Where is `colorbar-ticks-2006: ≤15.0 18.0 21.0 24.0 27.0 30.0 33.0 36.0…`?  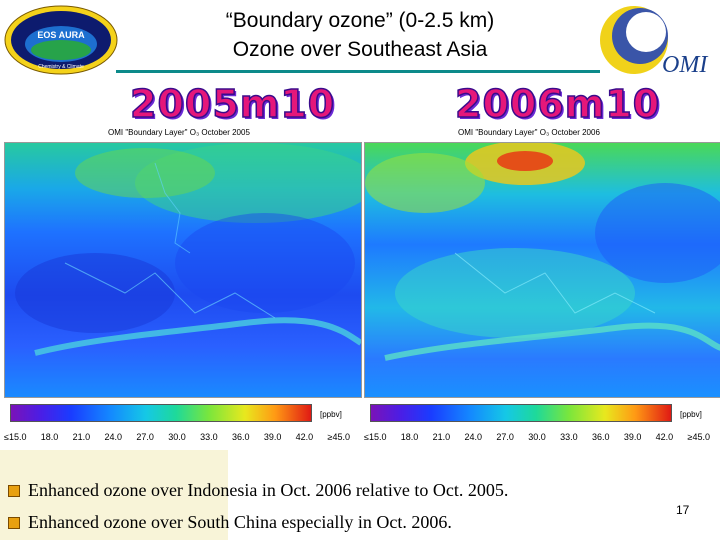 colorbar-ticks-2006: ≤15.0 18.0 21.0 24.0 27.0 30.0 33.0 36.0… is located at coordinates (537, 437).